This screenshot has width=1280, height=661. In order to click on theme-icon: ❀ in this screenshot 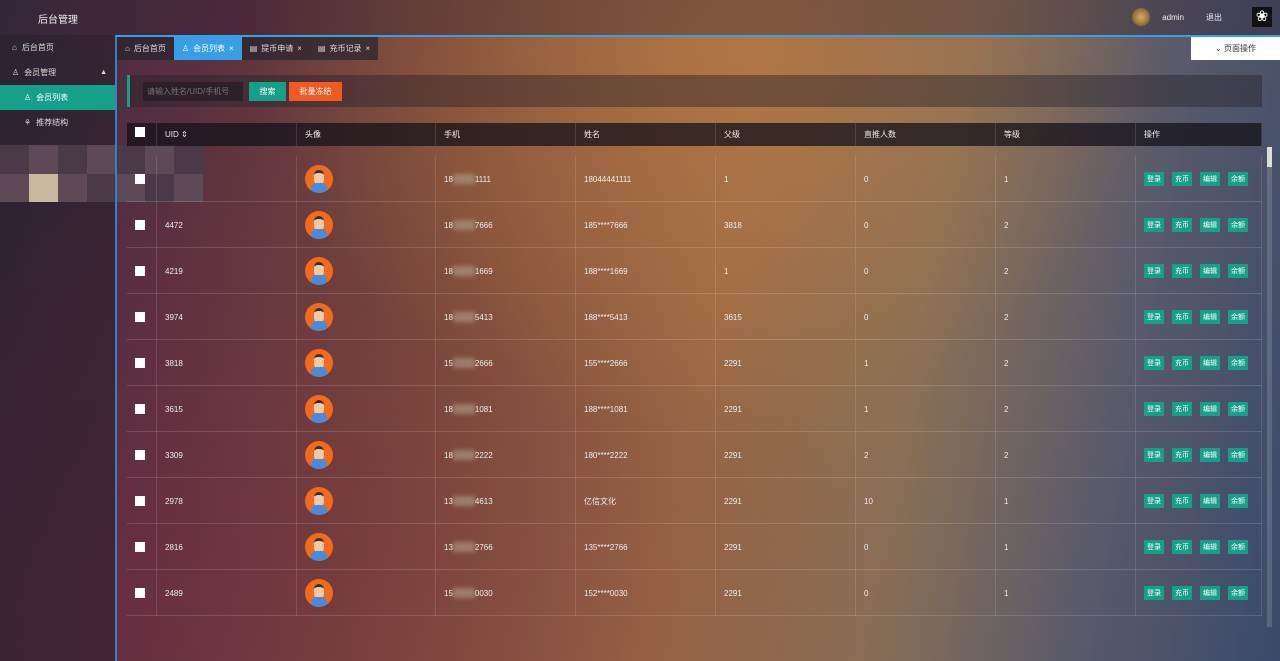, I will do `click(1262, 17)`.